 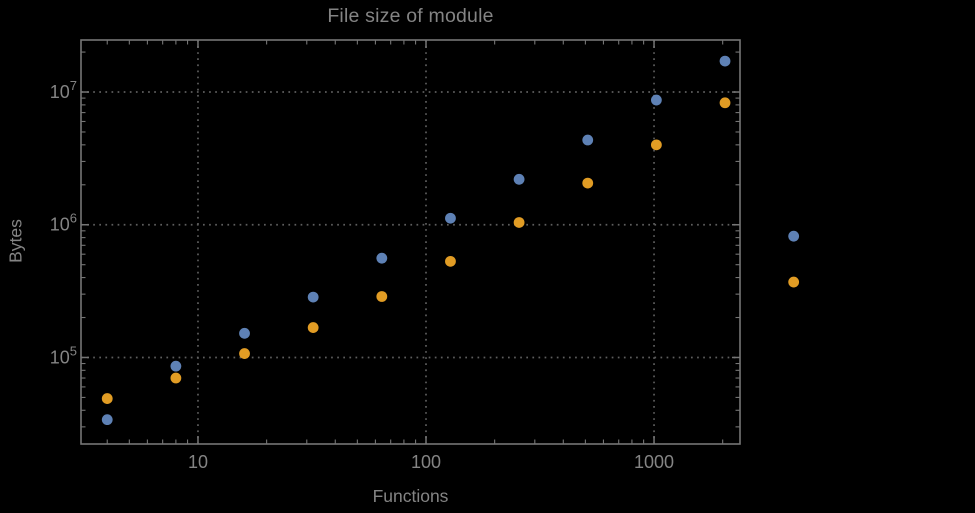 What do you see at coordinates (15, 241) in the screenshot?
I see `y-axis-label: Bytes` at bounding box center [15, 241].